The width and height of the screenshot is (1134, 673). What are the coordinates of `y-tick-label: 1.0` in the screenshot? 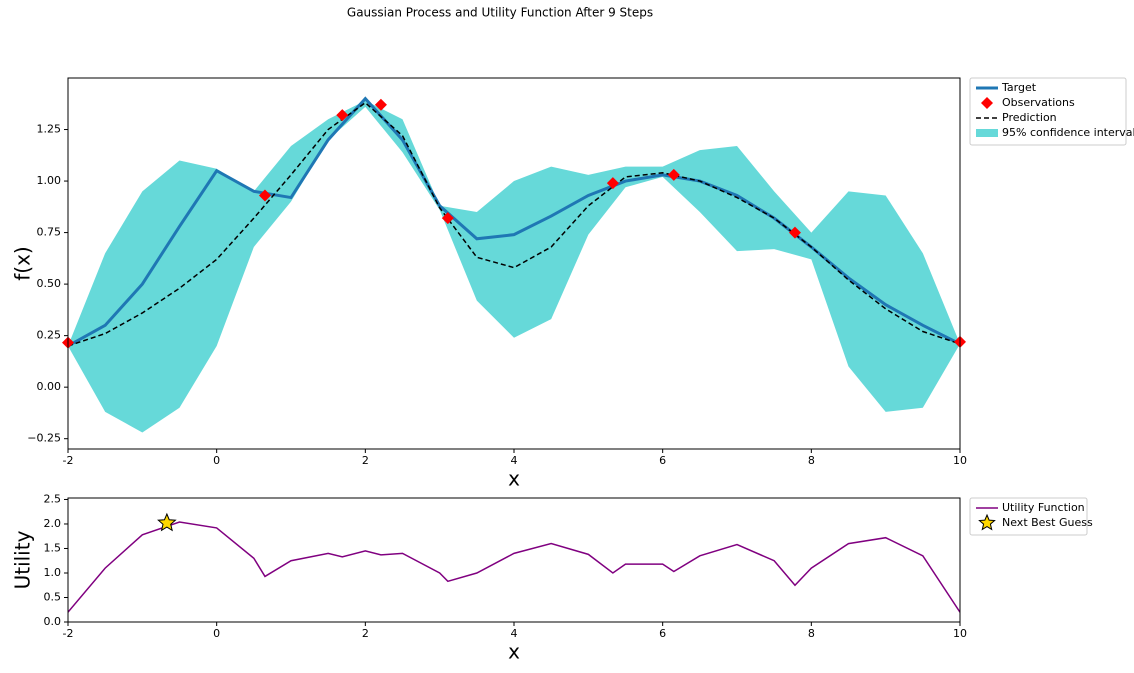 It's located at (53, 572).